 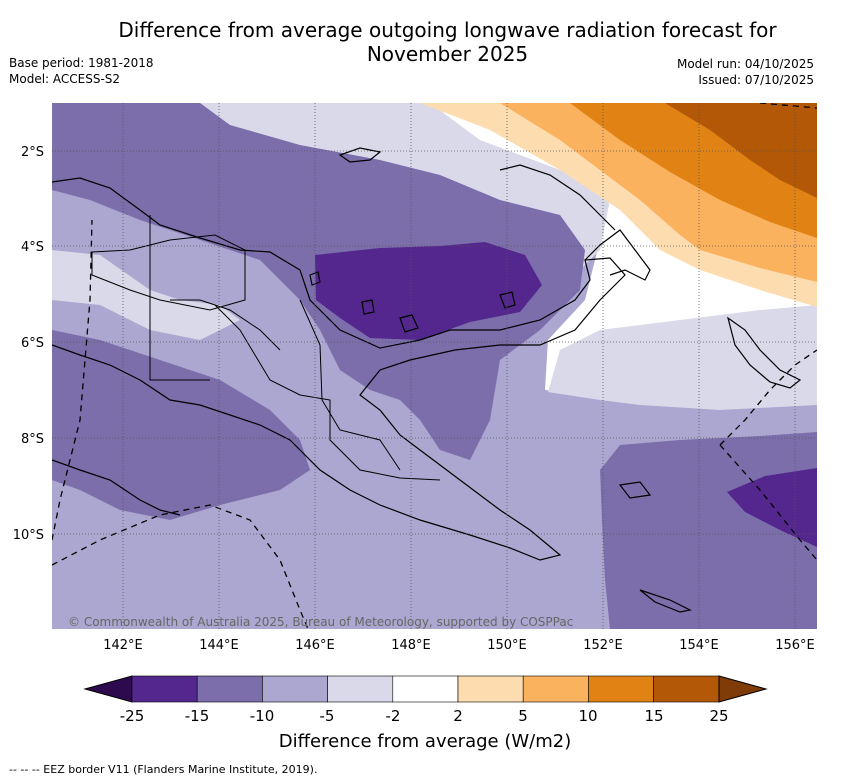 What do you see at coordinates (788, 106) in the screenshot?
I see `eez-north` at bounding box center [788, 106].